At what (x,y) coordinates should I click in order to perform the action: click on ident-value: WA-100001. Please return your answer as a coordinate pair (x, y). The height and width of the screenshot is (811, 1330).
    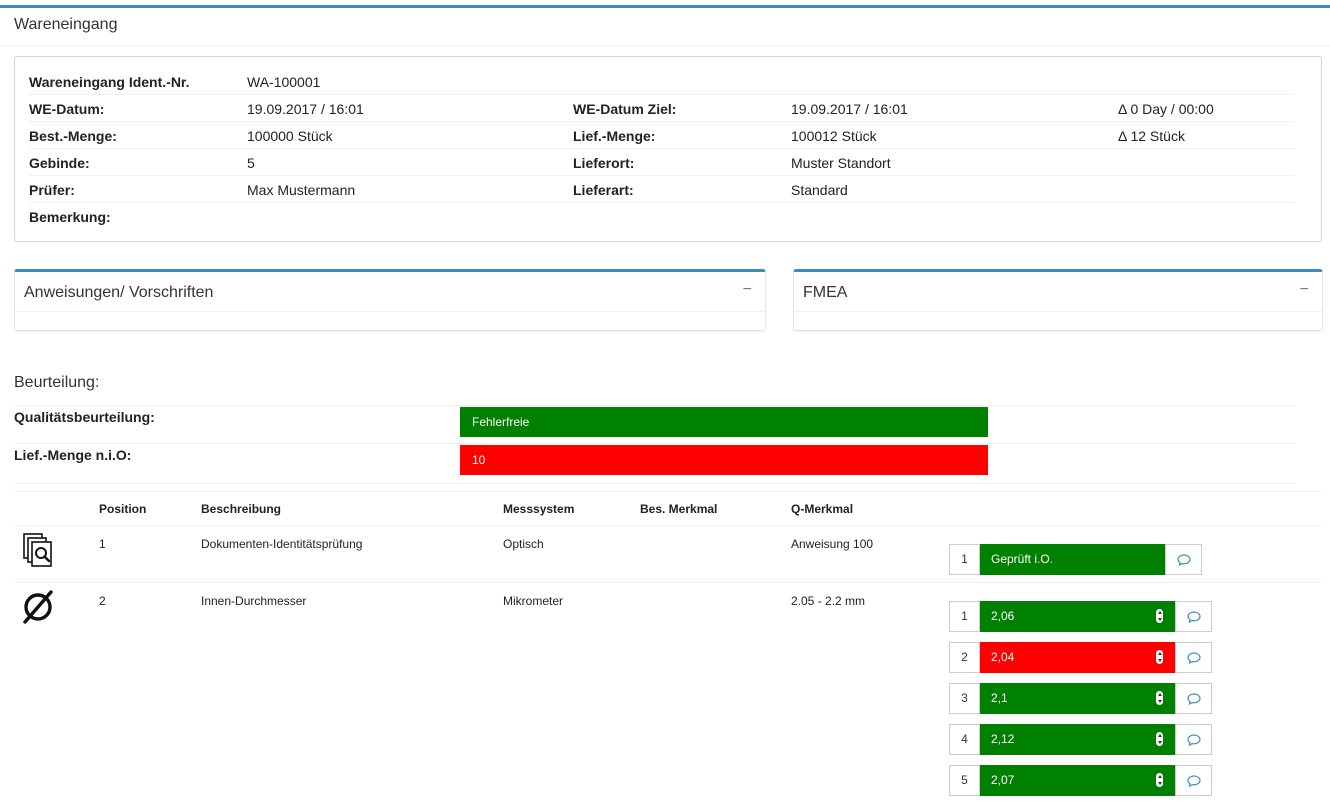
    Looking at the image, I should click on (284, 82).